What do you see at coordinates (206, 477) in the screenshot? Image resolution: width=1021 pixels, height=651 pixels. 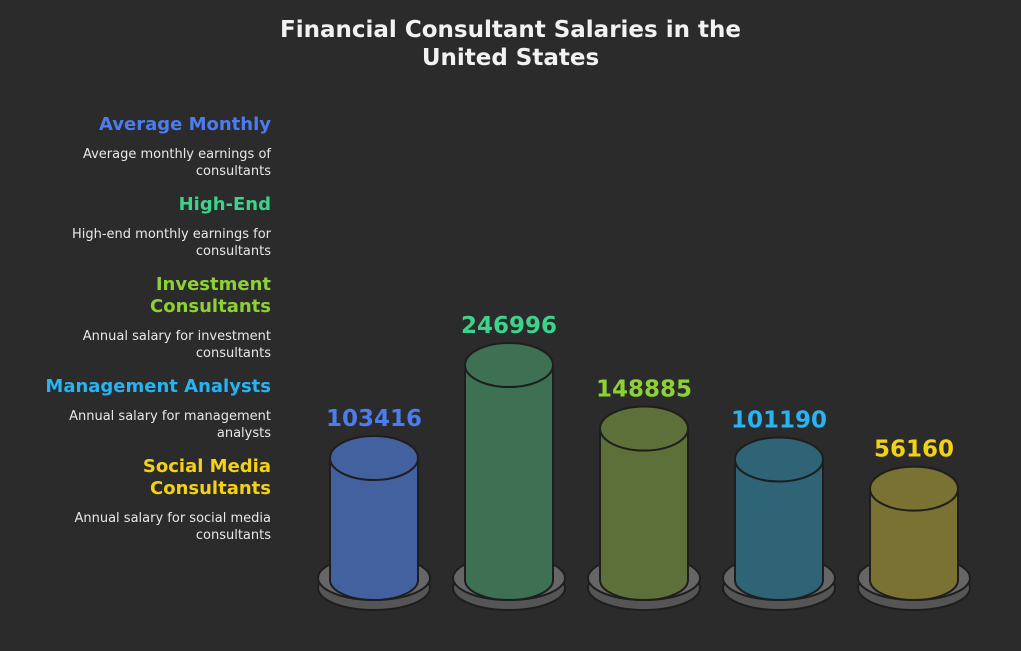 I see `legend-heading: Social Media Consultants` at bounding box center [206, 477].